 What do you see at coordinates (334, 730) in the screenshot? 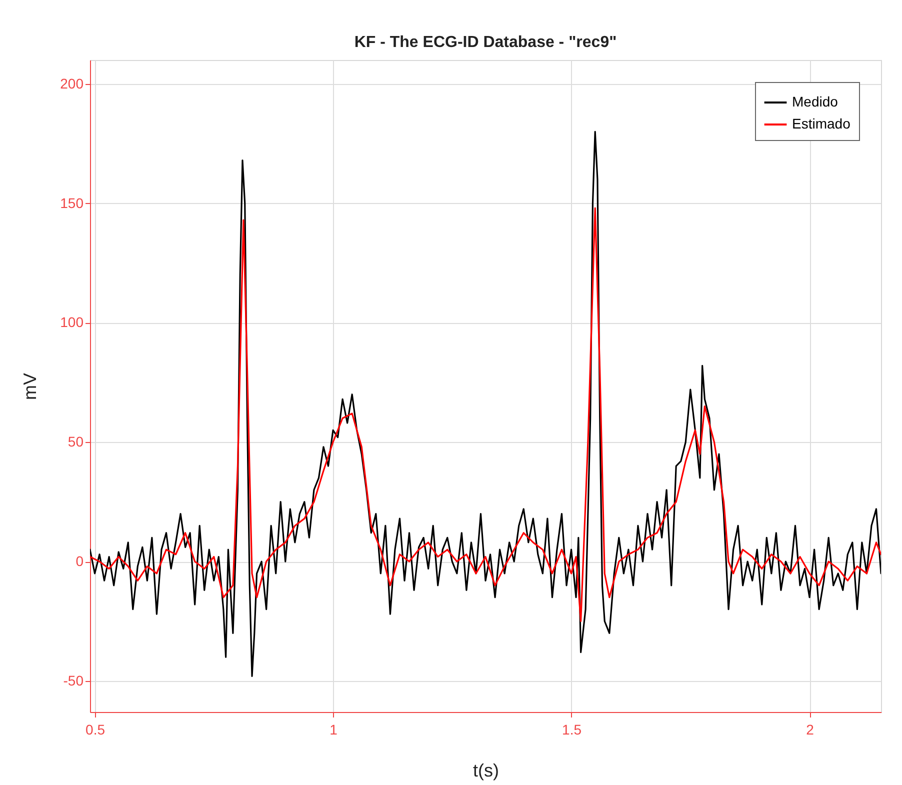
I see `x-tick-label: 1` at bounding box center [334, 730].